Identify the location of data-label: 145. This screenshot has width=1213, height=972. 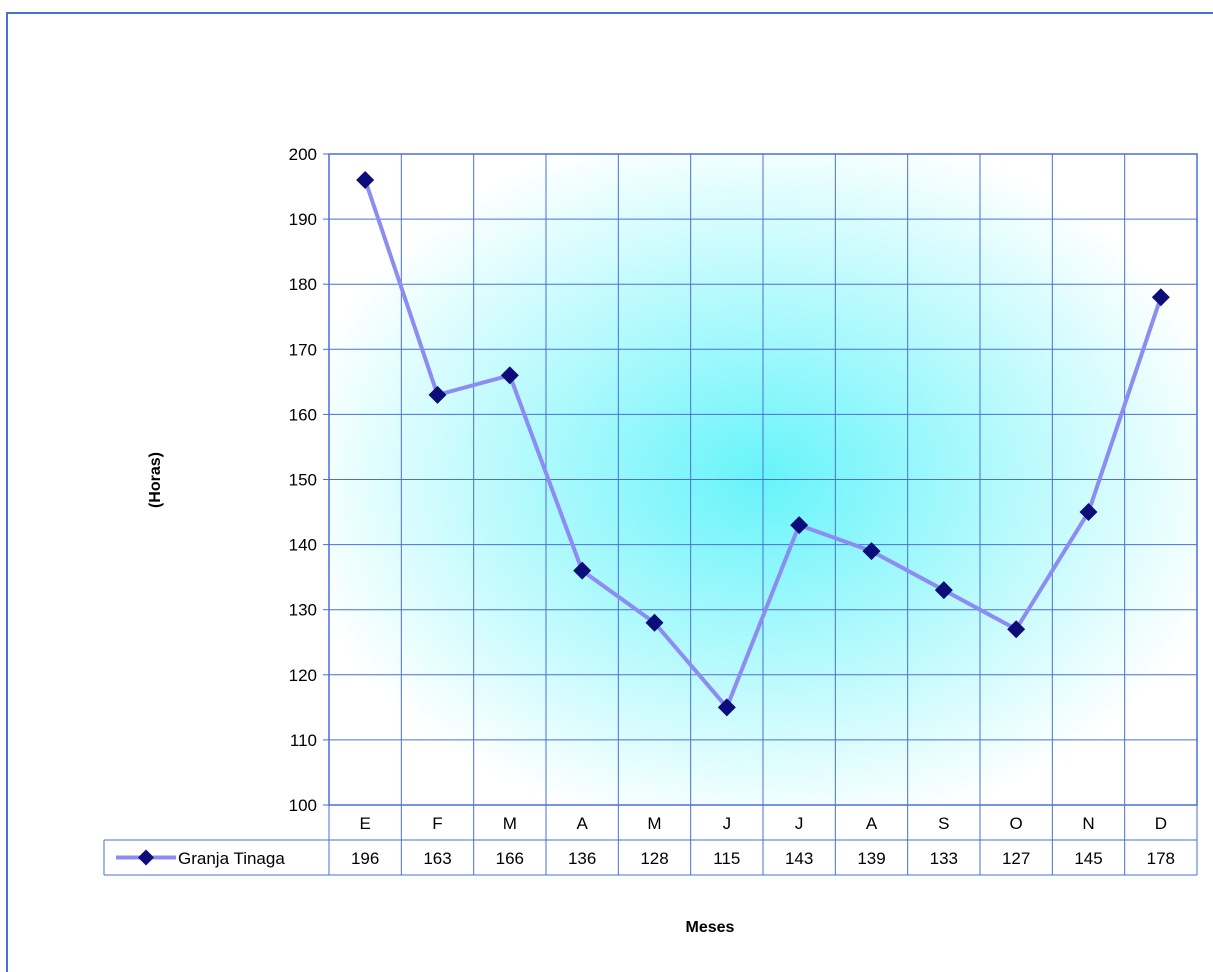
(1088, 858).